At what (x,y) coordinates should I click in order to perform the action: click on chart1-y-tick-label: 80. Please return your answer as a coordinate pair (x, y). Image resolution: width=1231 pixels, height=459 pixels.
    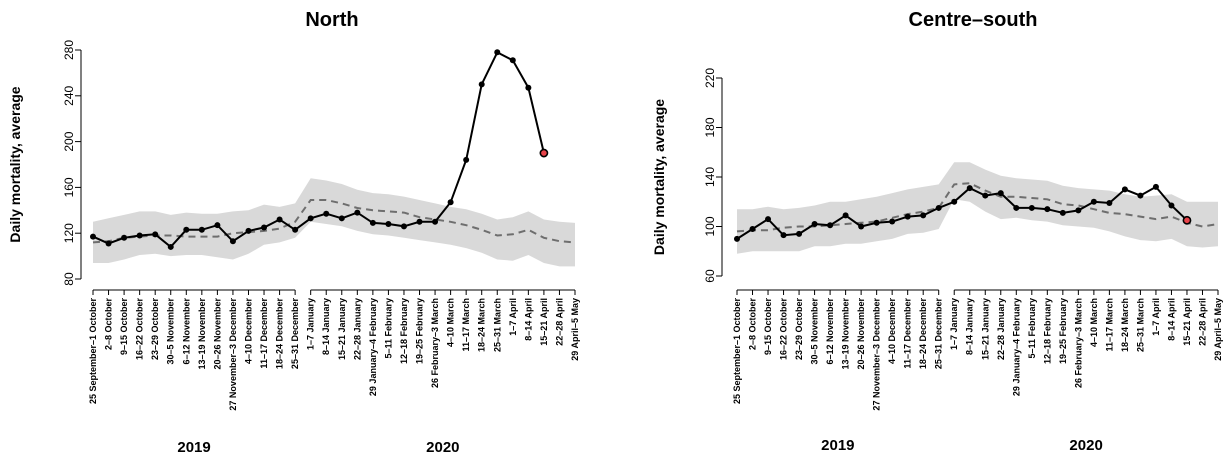
    Looking at the image, I should click on (69, 279).